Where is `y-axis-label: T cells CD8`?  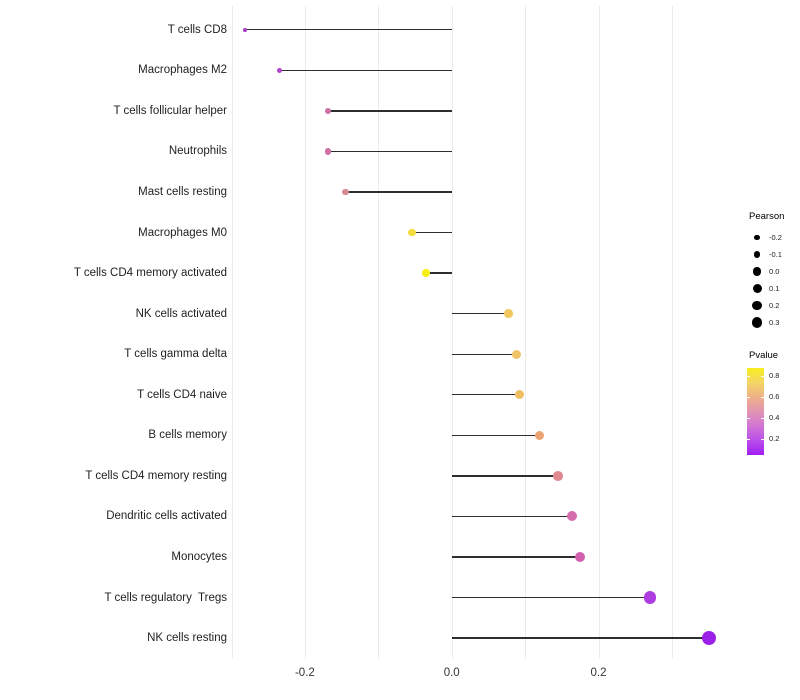
y-axis-label: T cells CD8 is located at coordinates (197, 29).